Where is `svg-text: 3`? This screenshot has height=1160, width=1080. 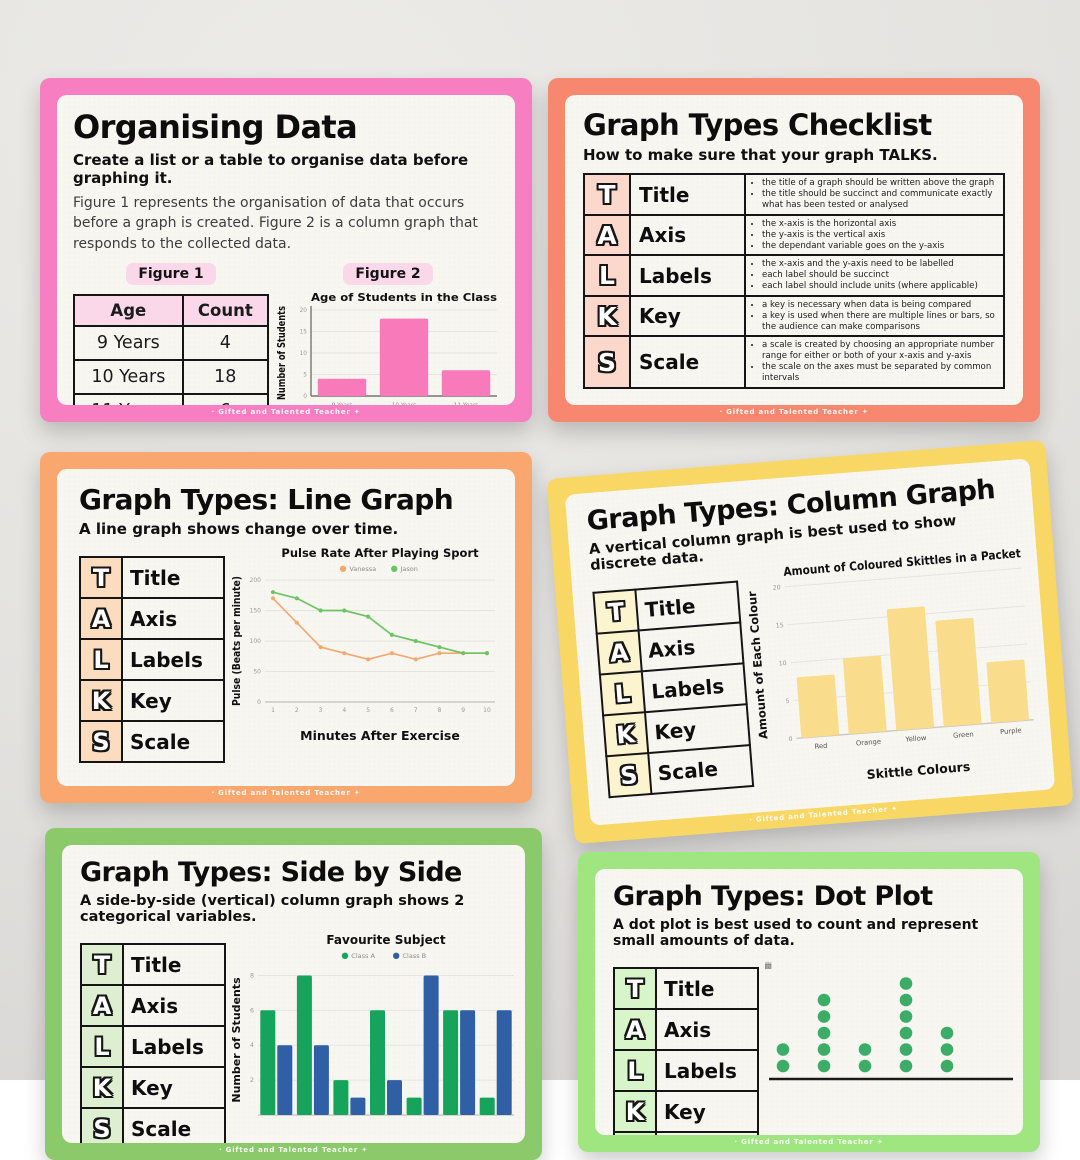
svg-text: 3 is located at coordinates (321, 710).